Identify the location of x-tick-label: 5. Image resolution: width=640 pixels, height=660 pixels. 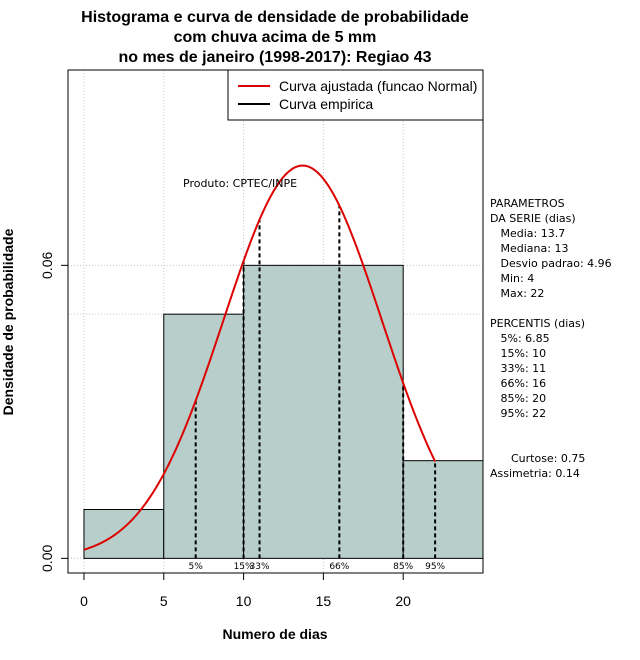
(164, 601).